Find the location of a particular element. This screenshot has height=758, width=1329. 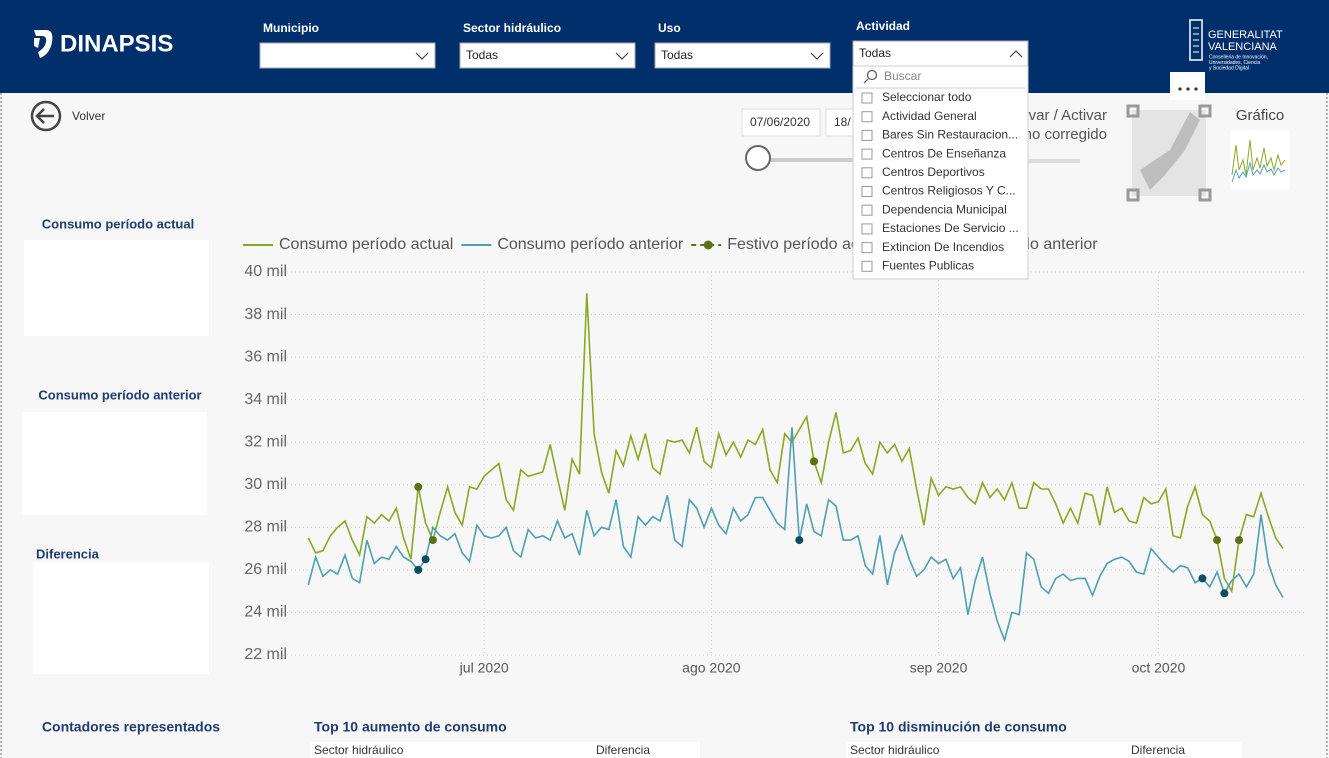

back-icon is located at coordinates (46, 116).